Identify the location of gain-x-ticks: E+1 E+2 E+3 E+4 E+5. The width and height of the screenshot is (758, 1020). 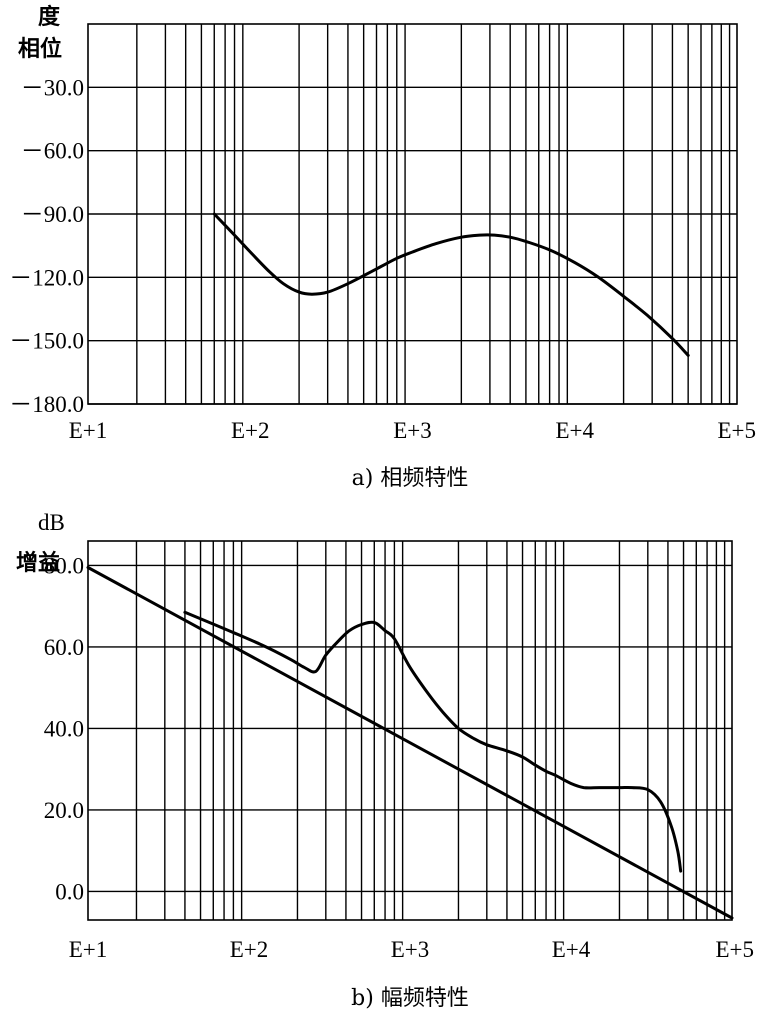
(411, 949).